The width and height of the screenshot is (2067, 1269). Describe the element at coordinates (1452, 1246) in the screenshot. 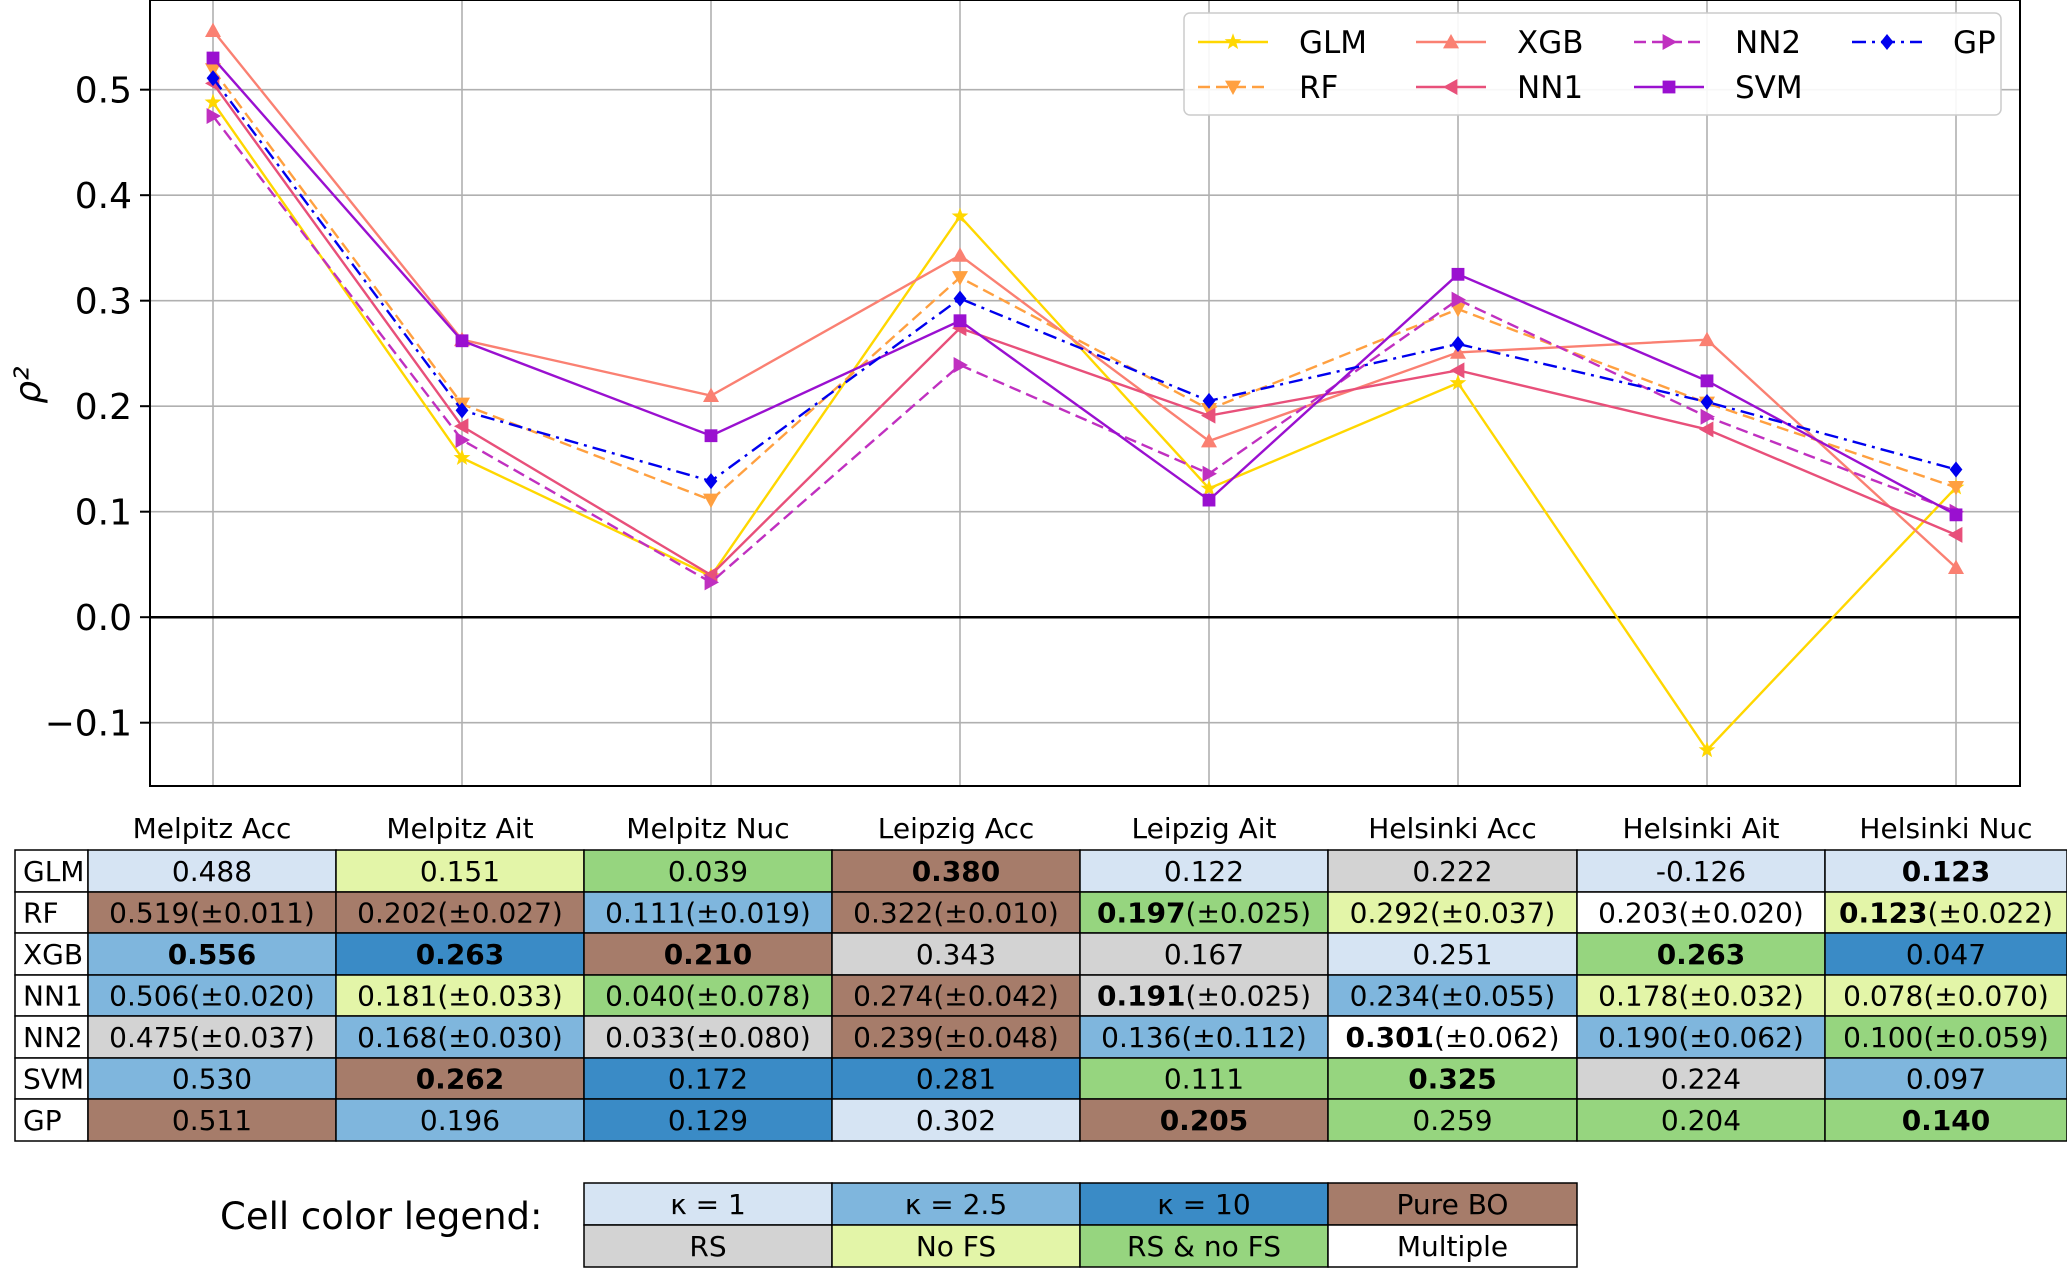

I see `color-legend-entry: Multiple` at that location.